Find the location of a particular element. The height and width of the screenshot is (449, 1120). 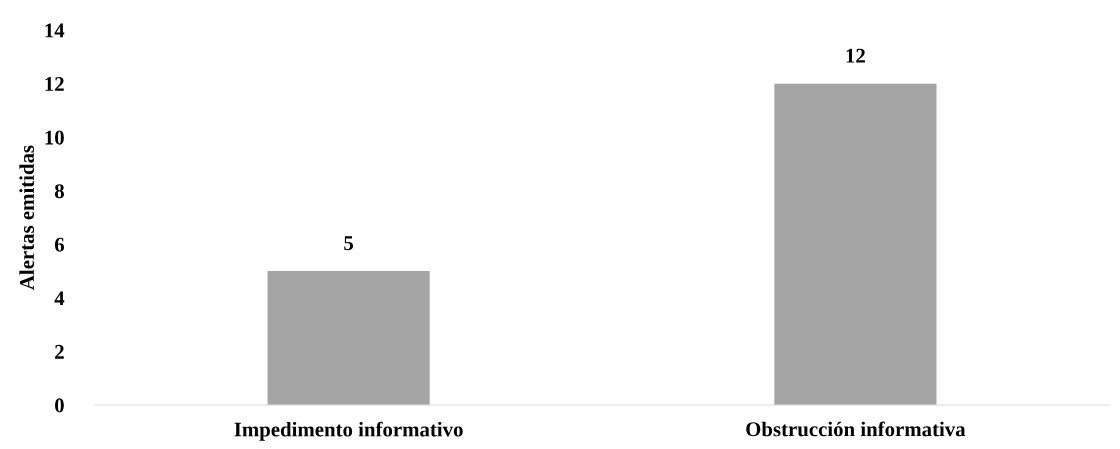

y-tick-label: 0 is located at coordinates (59, 405).